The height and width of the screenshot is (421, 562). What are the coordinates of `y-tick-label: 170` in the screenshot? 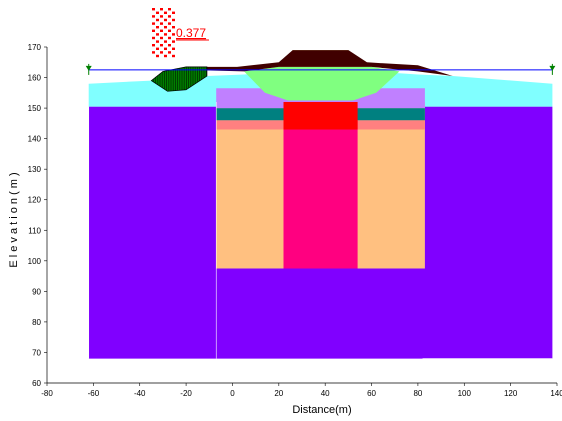 It's located at (35, 47).